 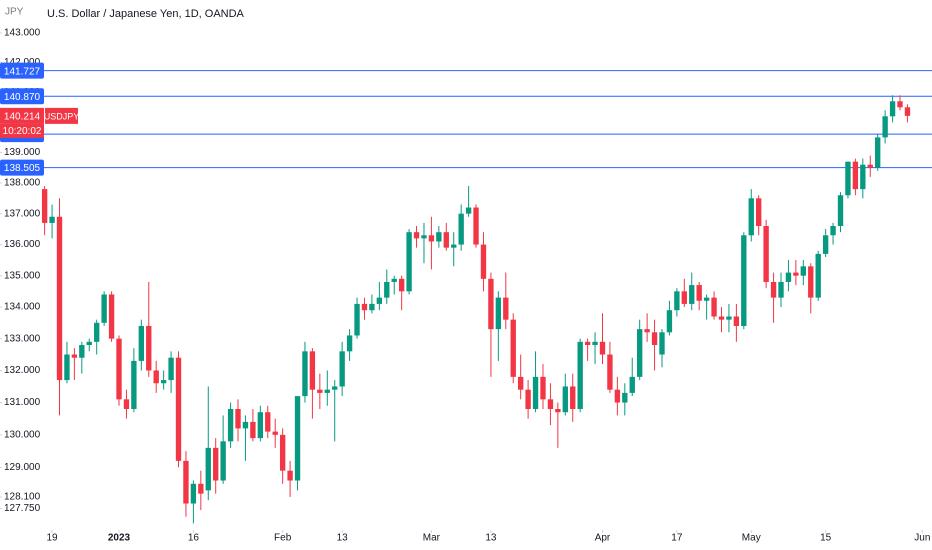 I want to click on x-tick-label: 17, so click(x=677, y=538).